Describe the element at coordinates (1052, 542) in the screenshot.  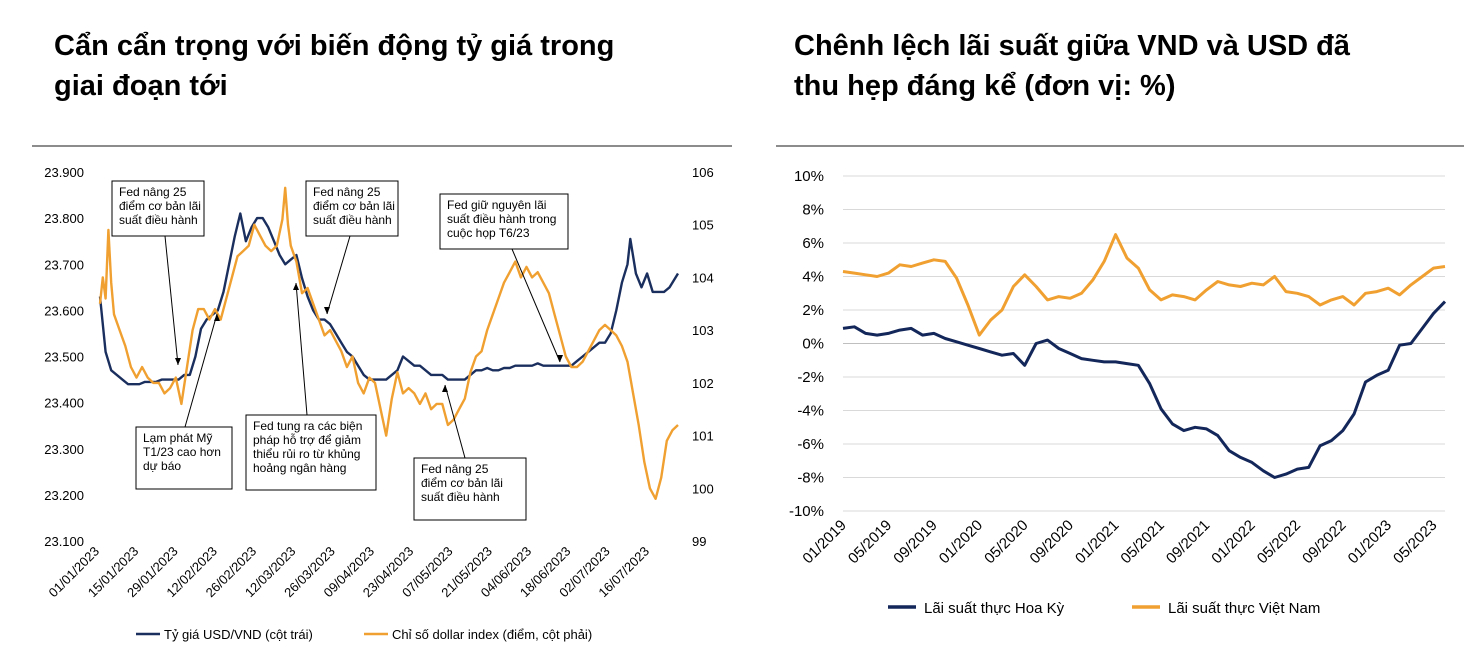
I see `x-tick-label: 09/2020` at that location.